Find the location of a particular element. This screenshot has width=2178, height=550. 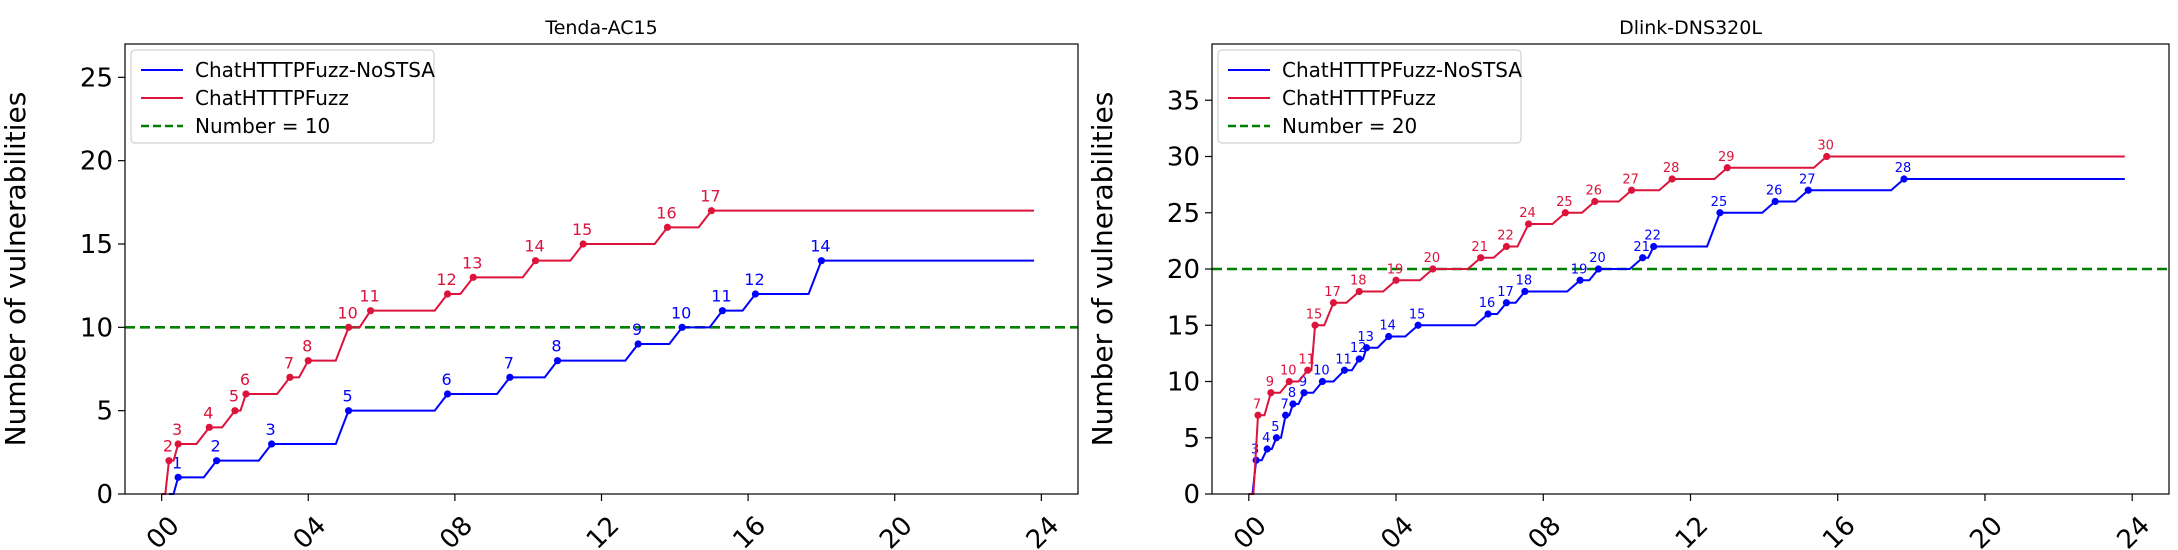

series-chathttpfuzz-nostsa-data-label: 28 is located at coordinates (1903, 168).